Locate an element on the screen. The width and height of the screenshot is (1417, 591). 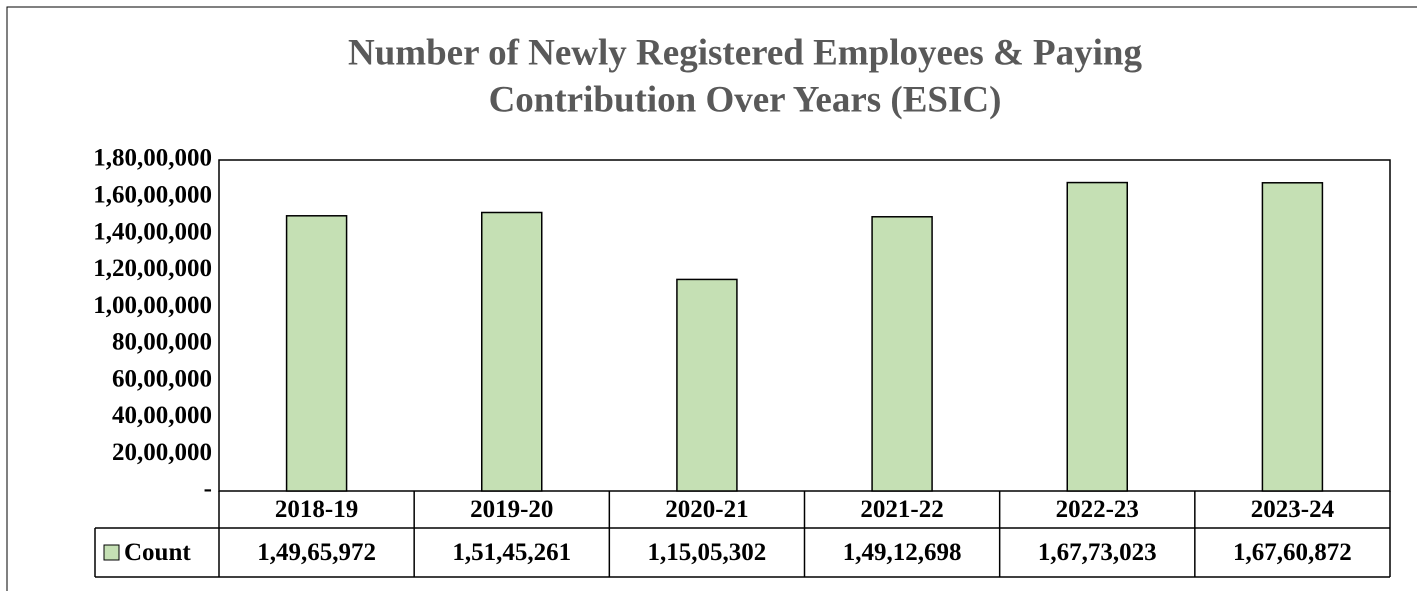
table-value: 1,15,05,302 is located at coordinates (707, 552).